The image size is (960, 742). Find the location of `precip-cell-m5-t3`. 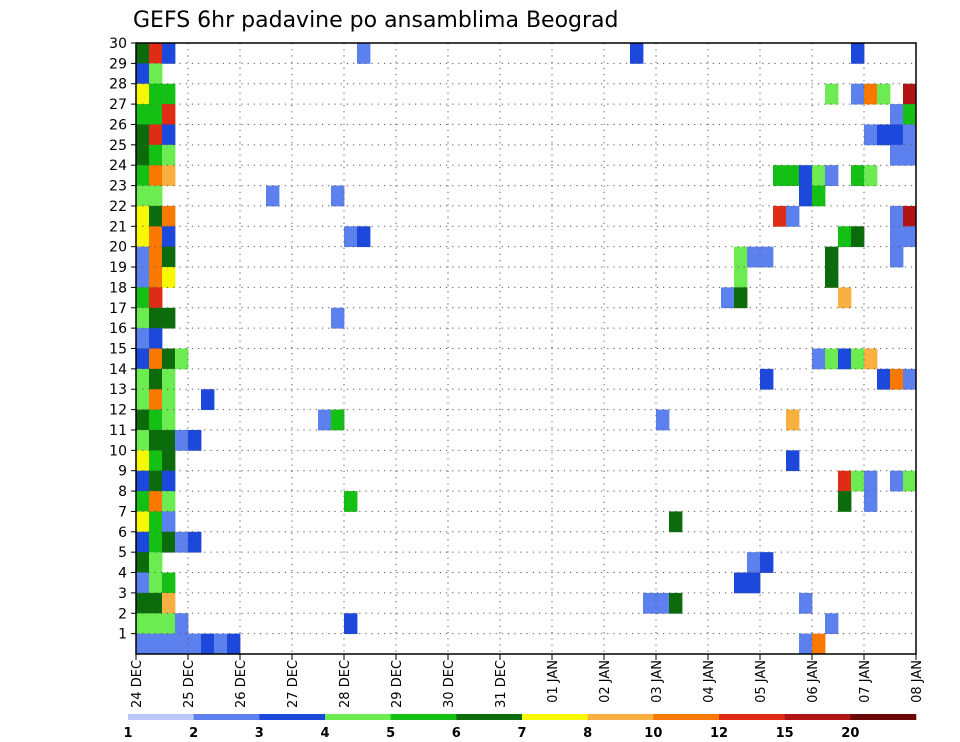

precip-cell-m5-t3 is located at coordinates (182, 542).